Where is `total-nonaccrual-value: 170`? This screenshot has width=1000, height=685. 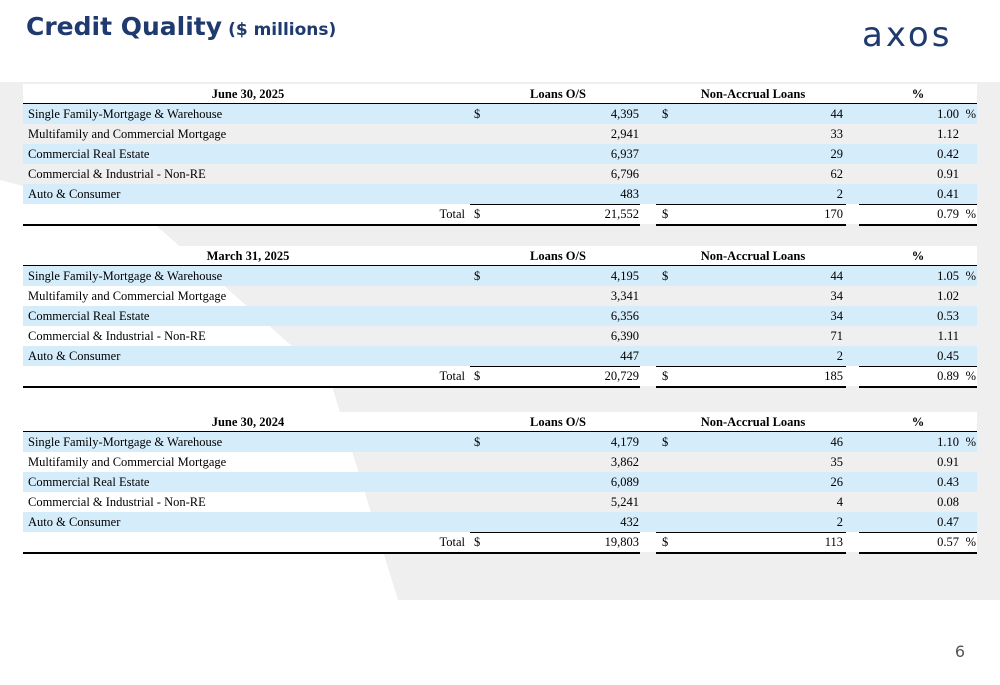
total-nonaccrual-value: 170 is located at coordinates (833, 214).